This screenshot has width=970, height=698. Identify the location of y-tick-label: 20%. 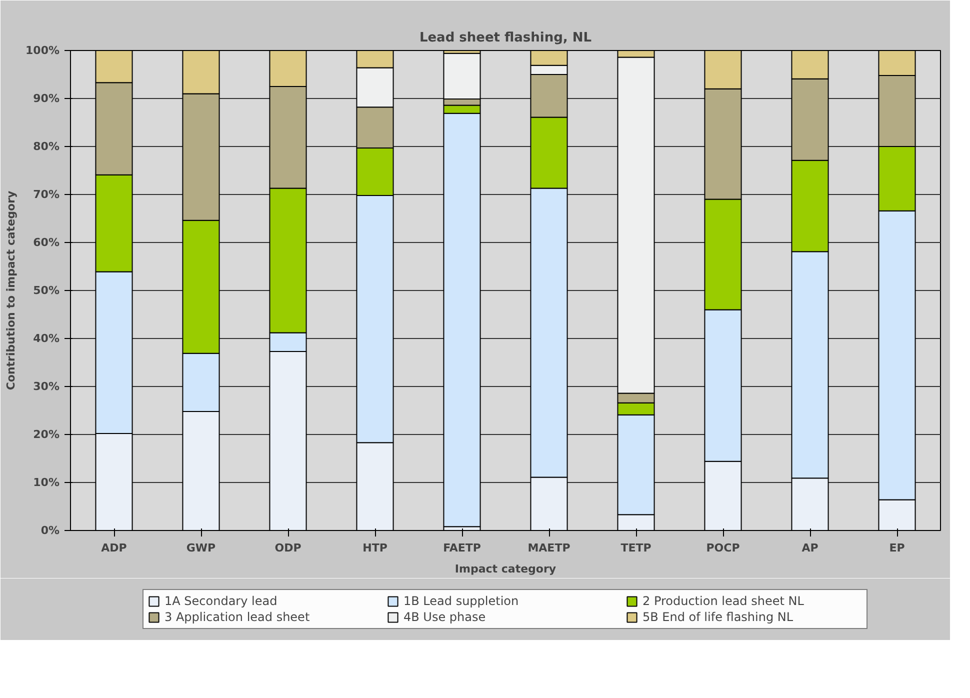
(46, 434).